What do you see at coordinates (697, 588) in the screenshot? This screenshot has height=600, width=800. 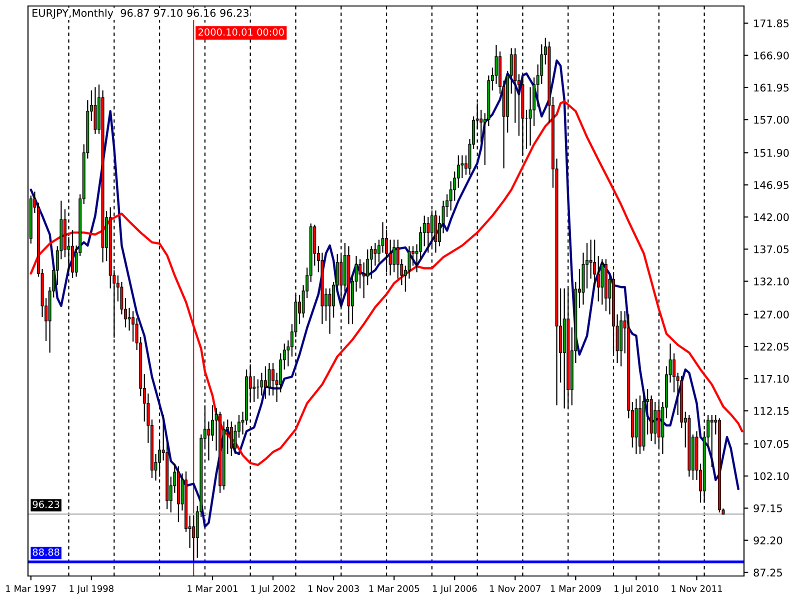 I see `x-tick-label: 1 Nov 2011` at bounding box center [697, 588].